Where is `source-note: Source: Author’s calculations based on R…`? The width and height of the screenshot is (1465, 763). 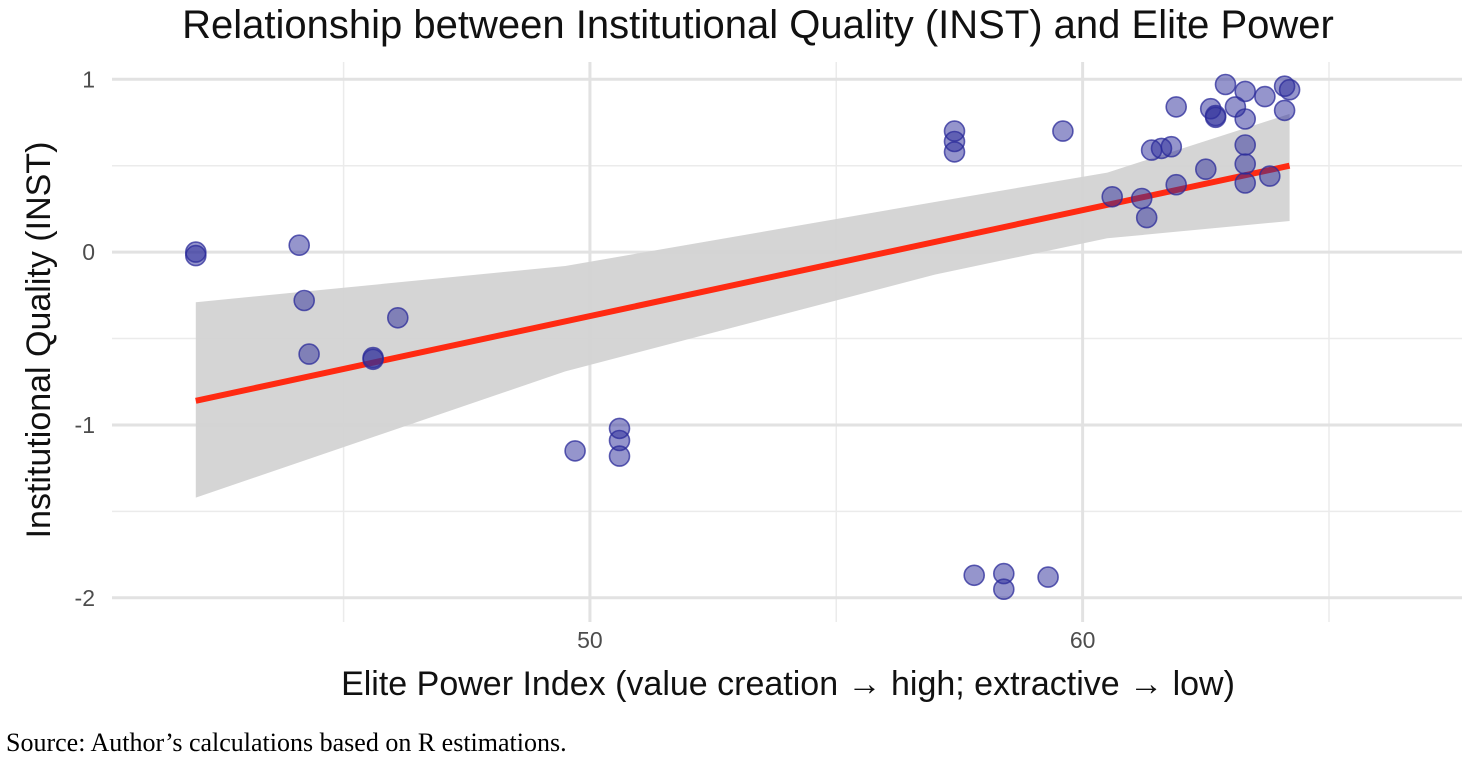
source-note: Source: Author’s calculations based on R… is located at coordinates (286, 742).